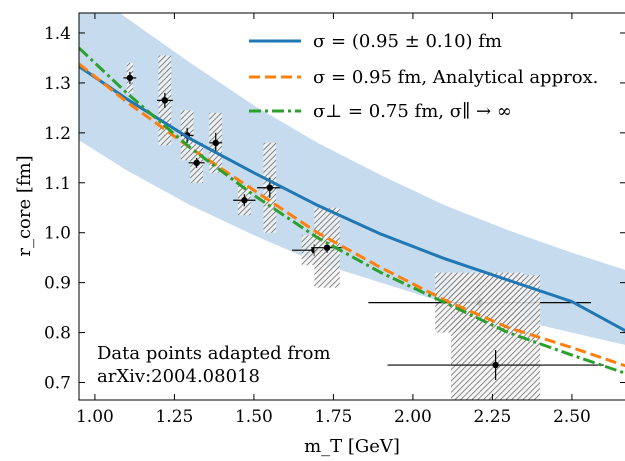  Describe the element at coordinates (57, 284) in the screenshot. I see `y-tick-label-3: 0.9` at that location.